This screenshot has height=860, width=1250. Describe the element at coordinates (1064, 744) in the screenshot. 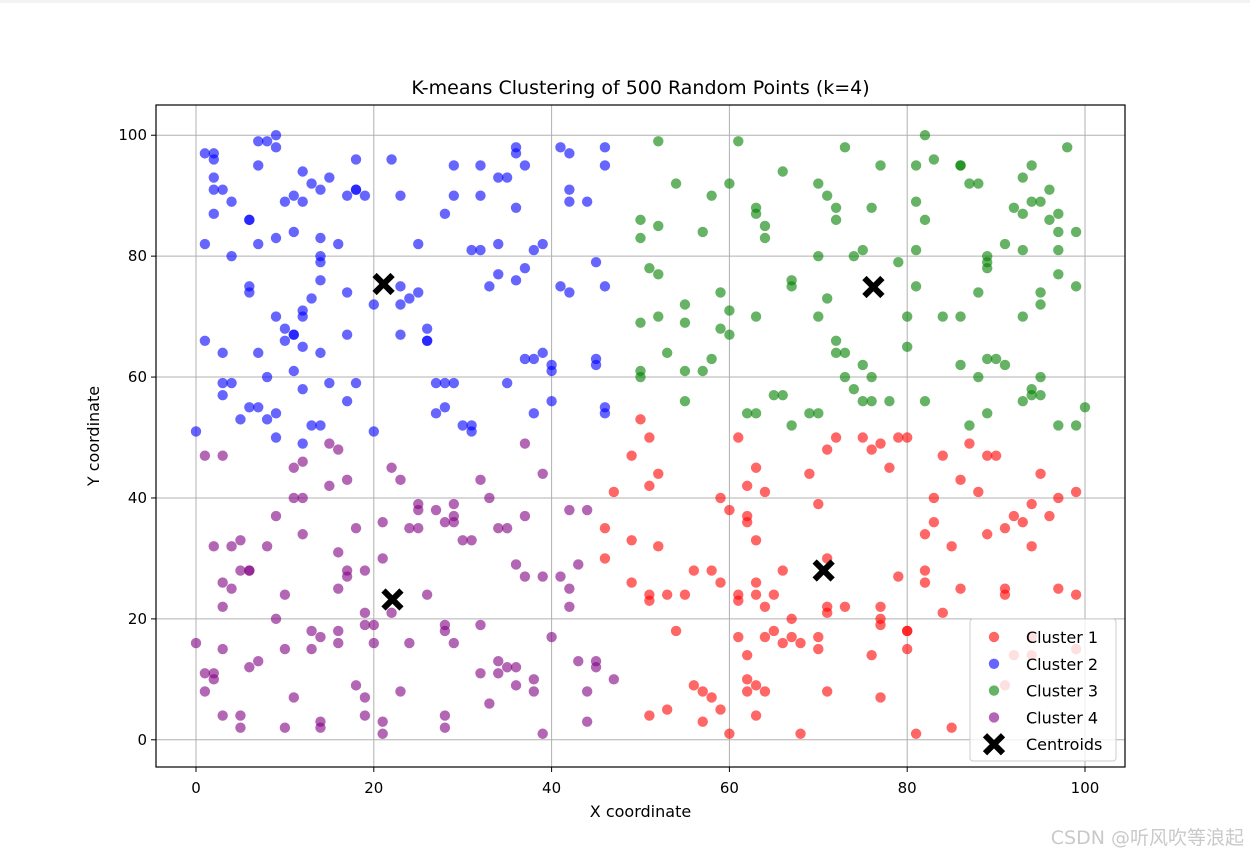

I see `legend-label: Centroids` at that location.